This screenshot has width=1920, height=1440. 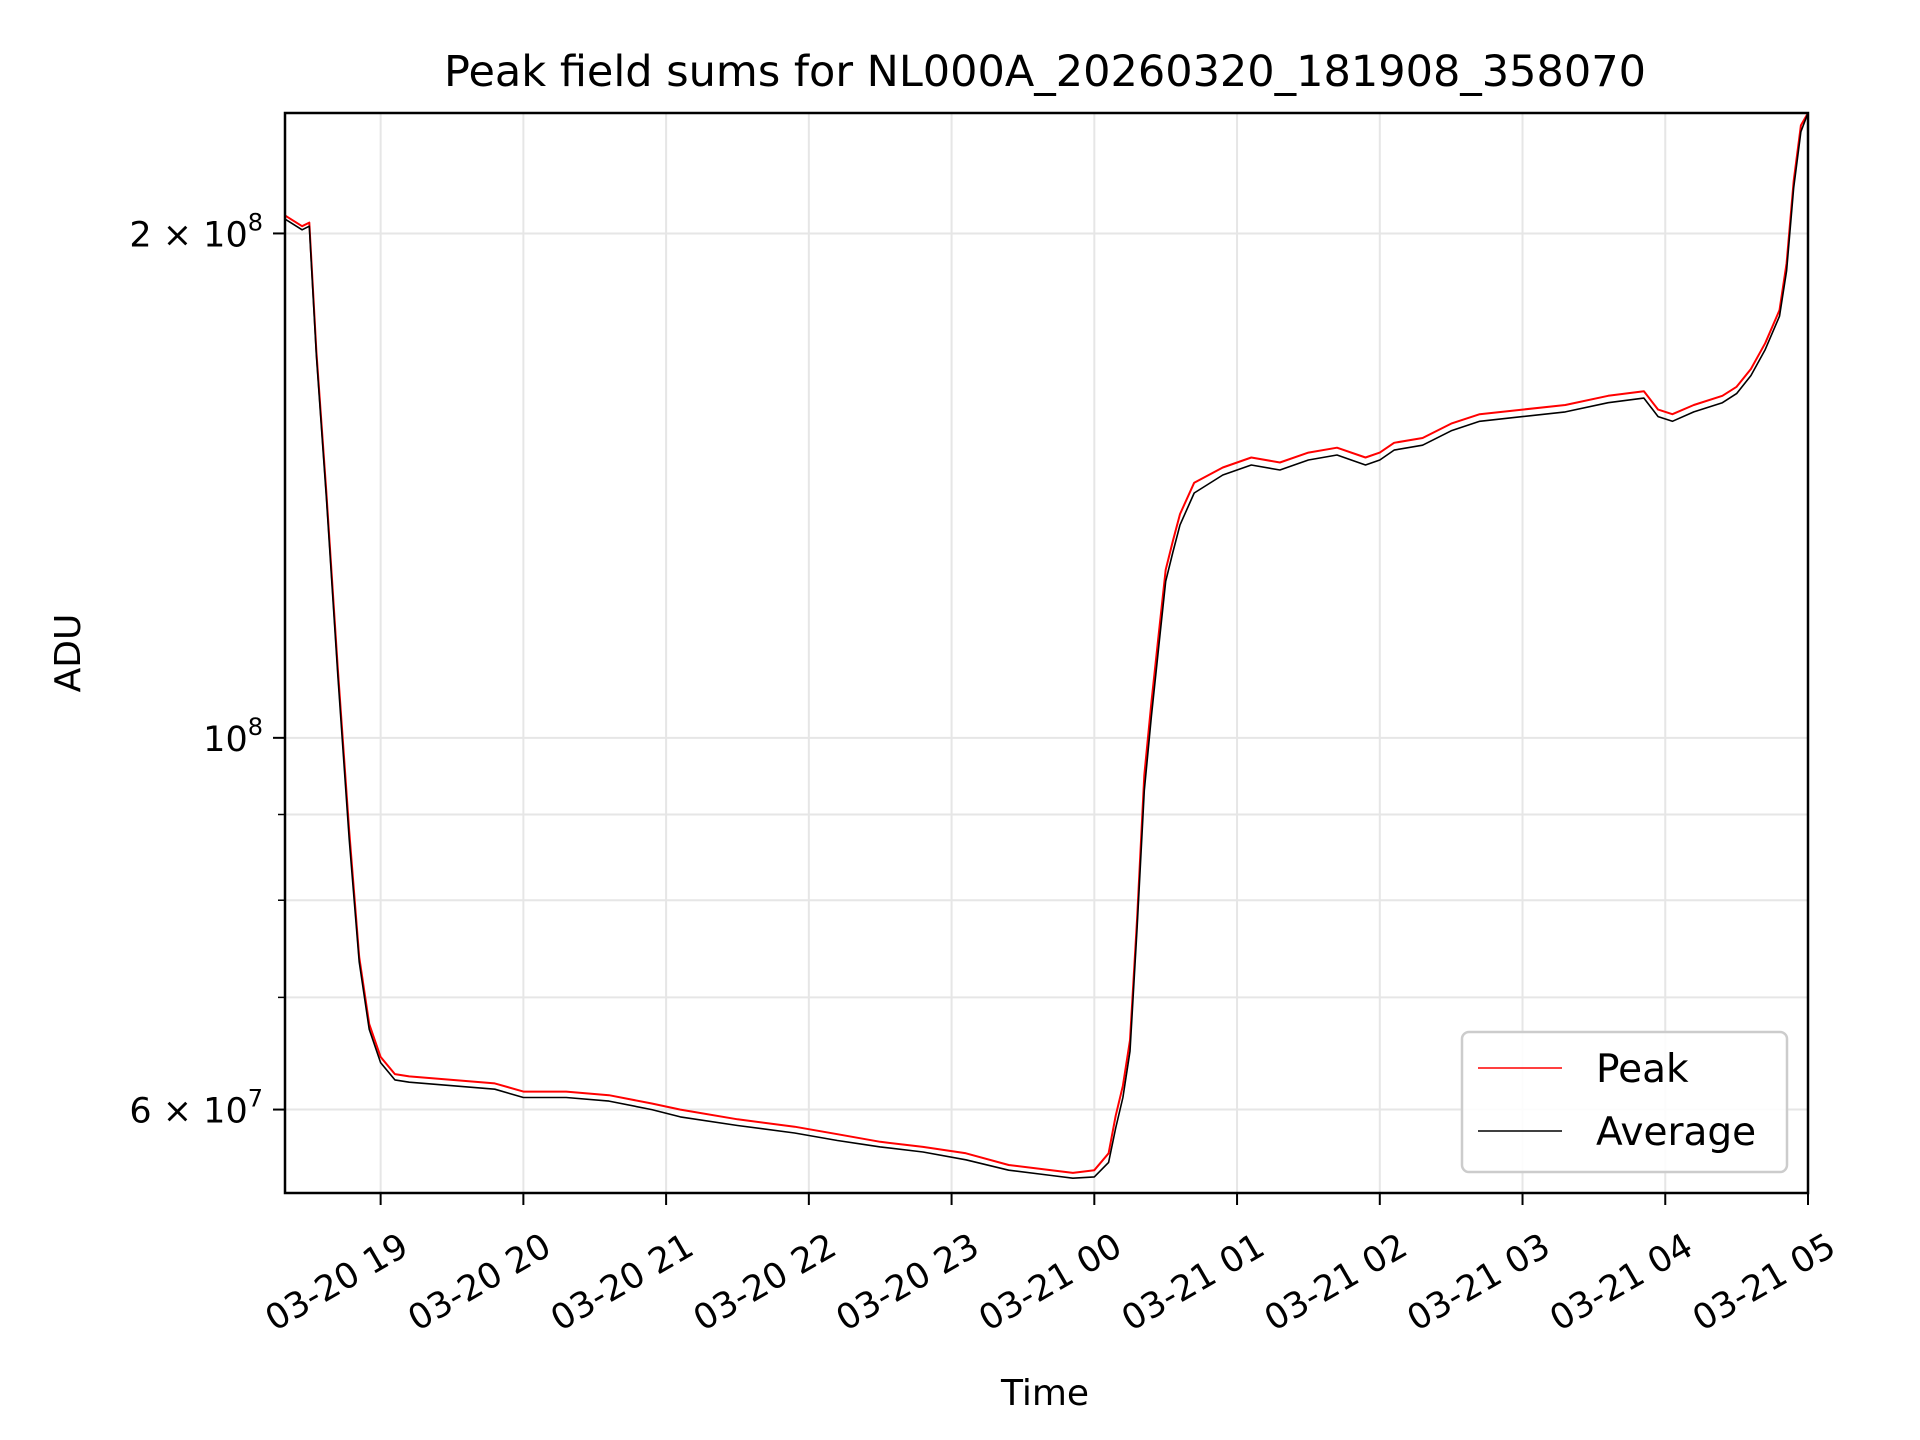 What do you see at coordinates (196, 231) in the screenshot?
I see `y-tick-label: 2 × 108` at bounding box center [196, 231].